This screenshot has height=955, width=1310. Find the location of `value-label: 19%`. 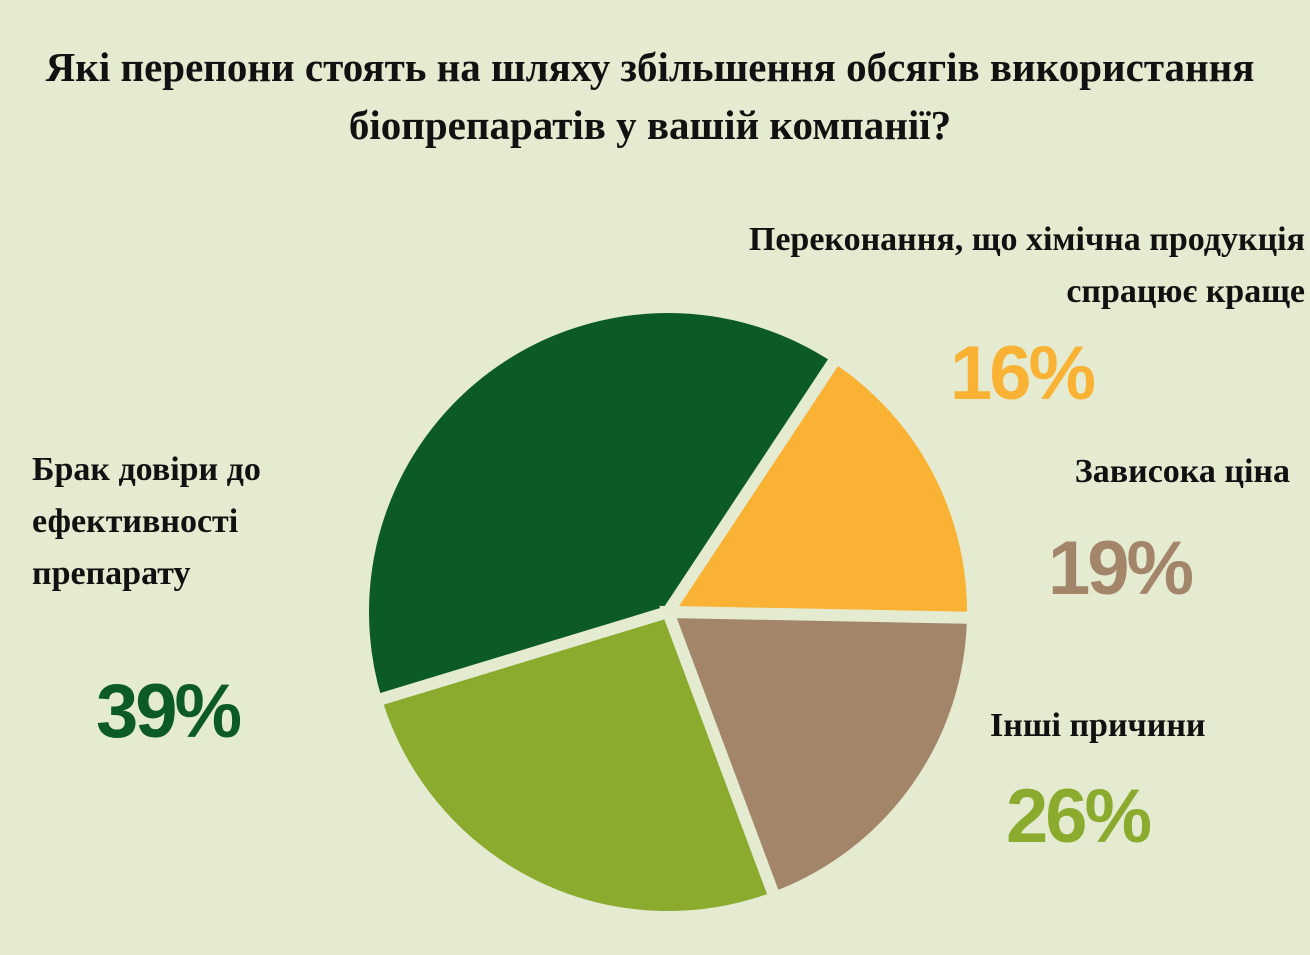

value-label: 19% is located at coordinates (1121, 568).